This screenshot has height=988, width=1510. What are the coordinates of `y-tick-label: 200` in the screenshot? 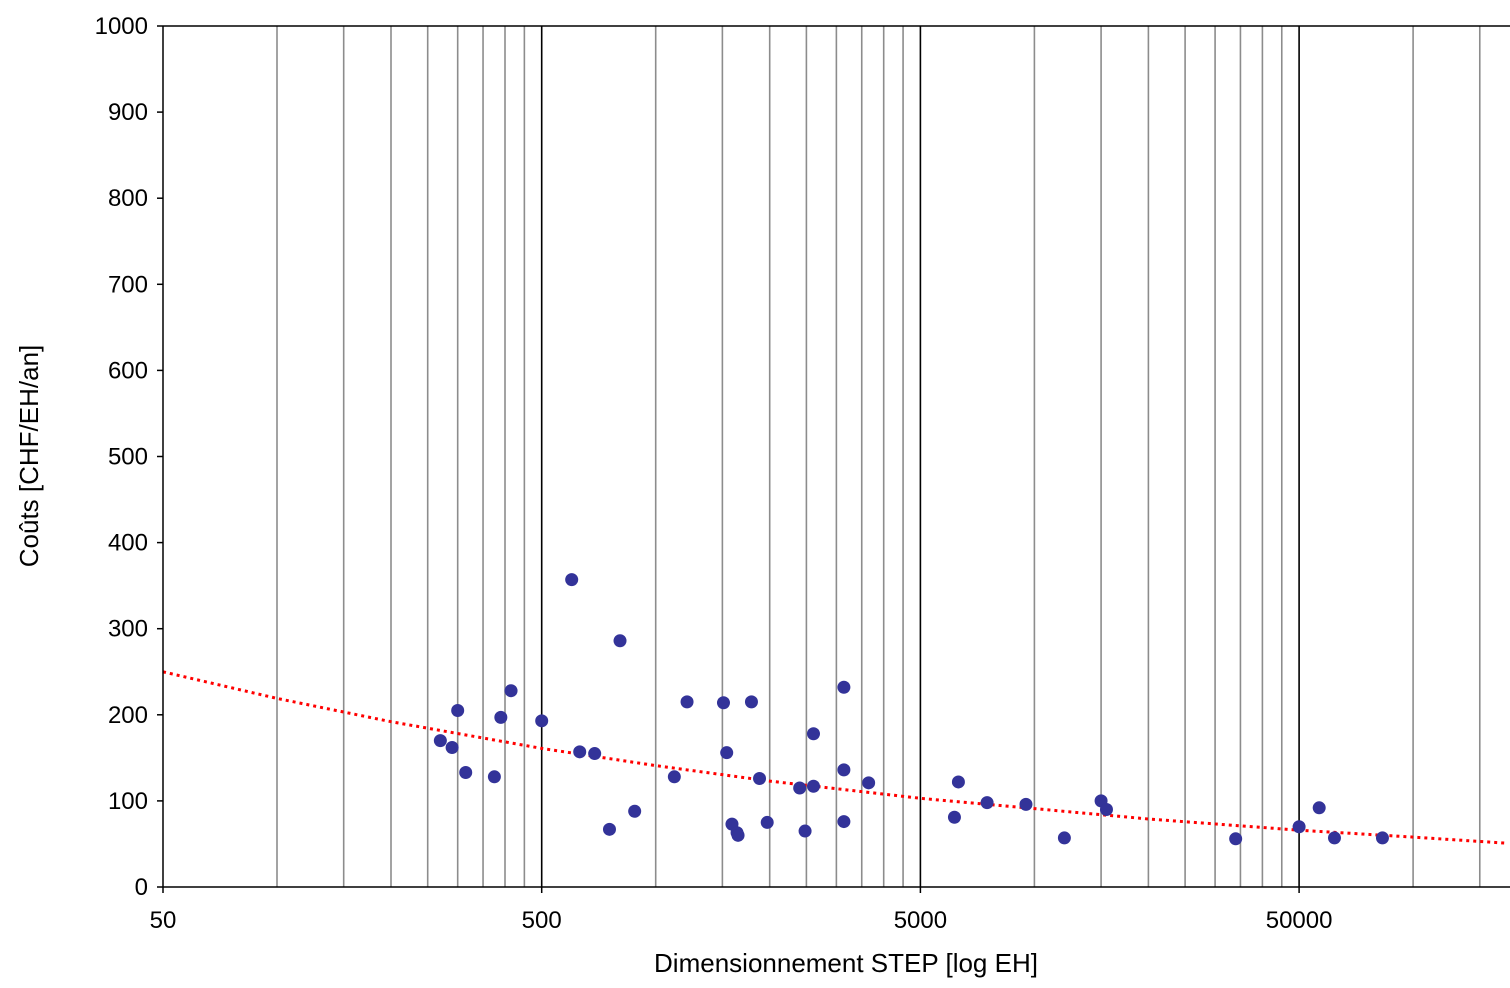 It's located at (128, 715).